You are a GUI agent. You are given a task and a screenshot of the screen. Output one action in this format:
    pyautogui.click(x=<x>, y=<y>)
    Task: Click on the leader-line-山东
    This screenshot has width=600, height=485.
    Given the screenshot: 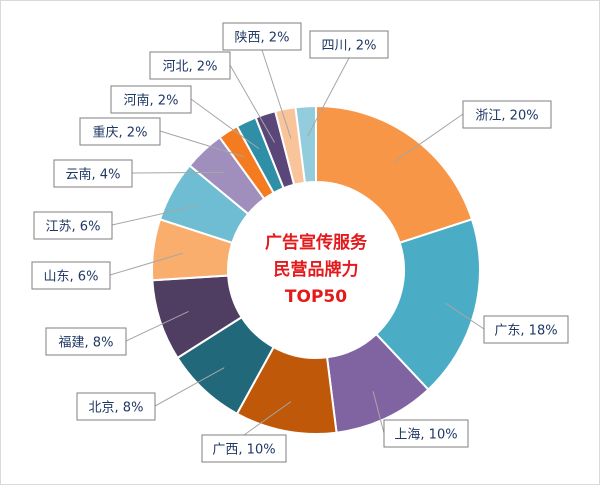 What is the action you would take?
    pyautogui.click(x=146, y=264)
    